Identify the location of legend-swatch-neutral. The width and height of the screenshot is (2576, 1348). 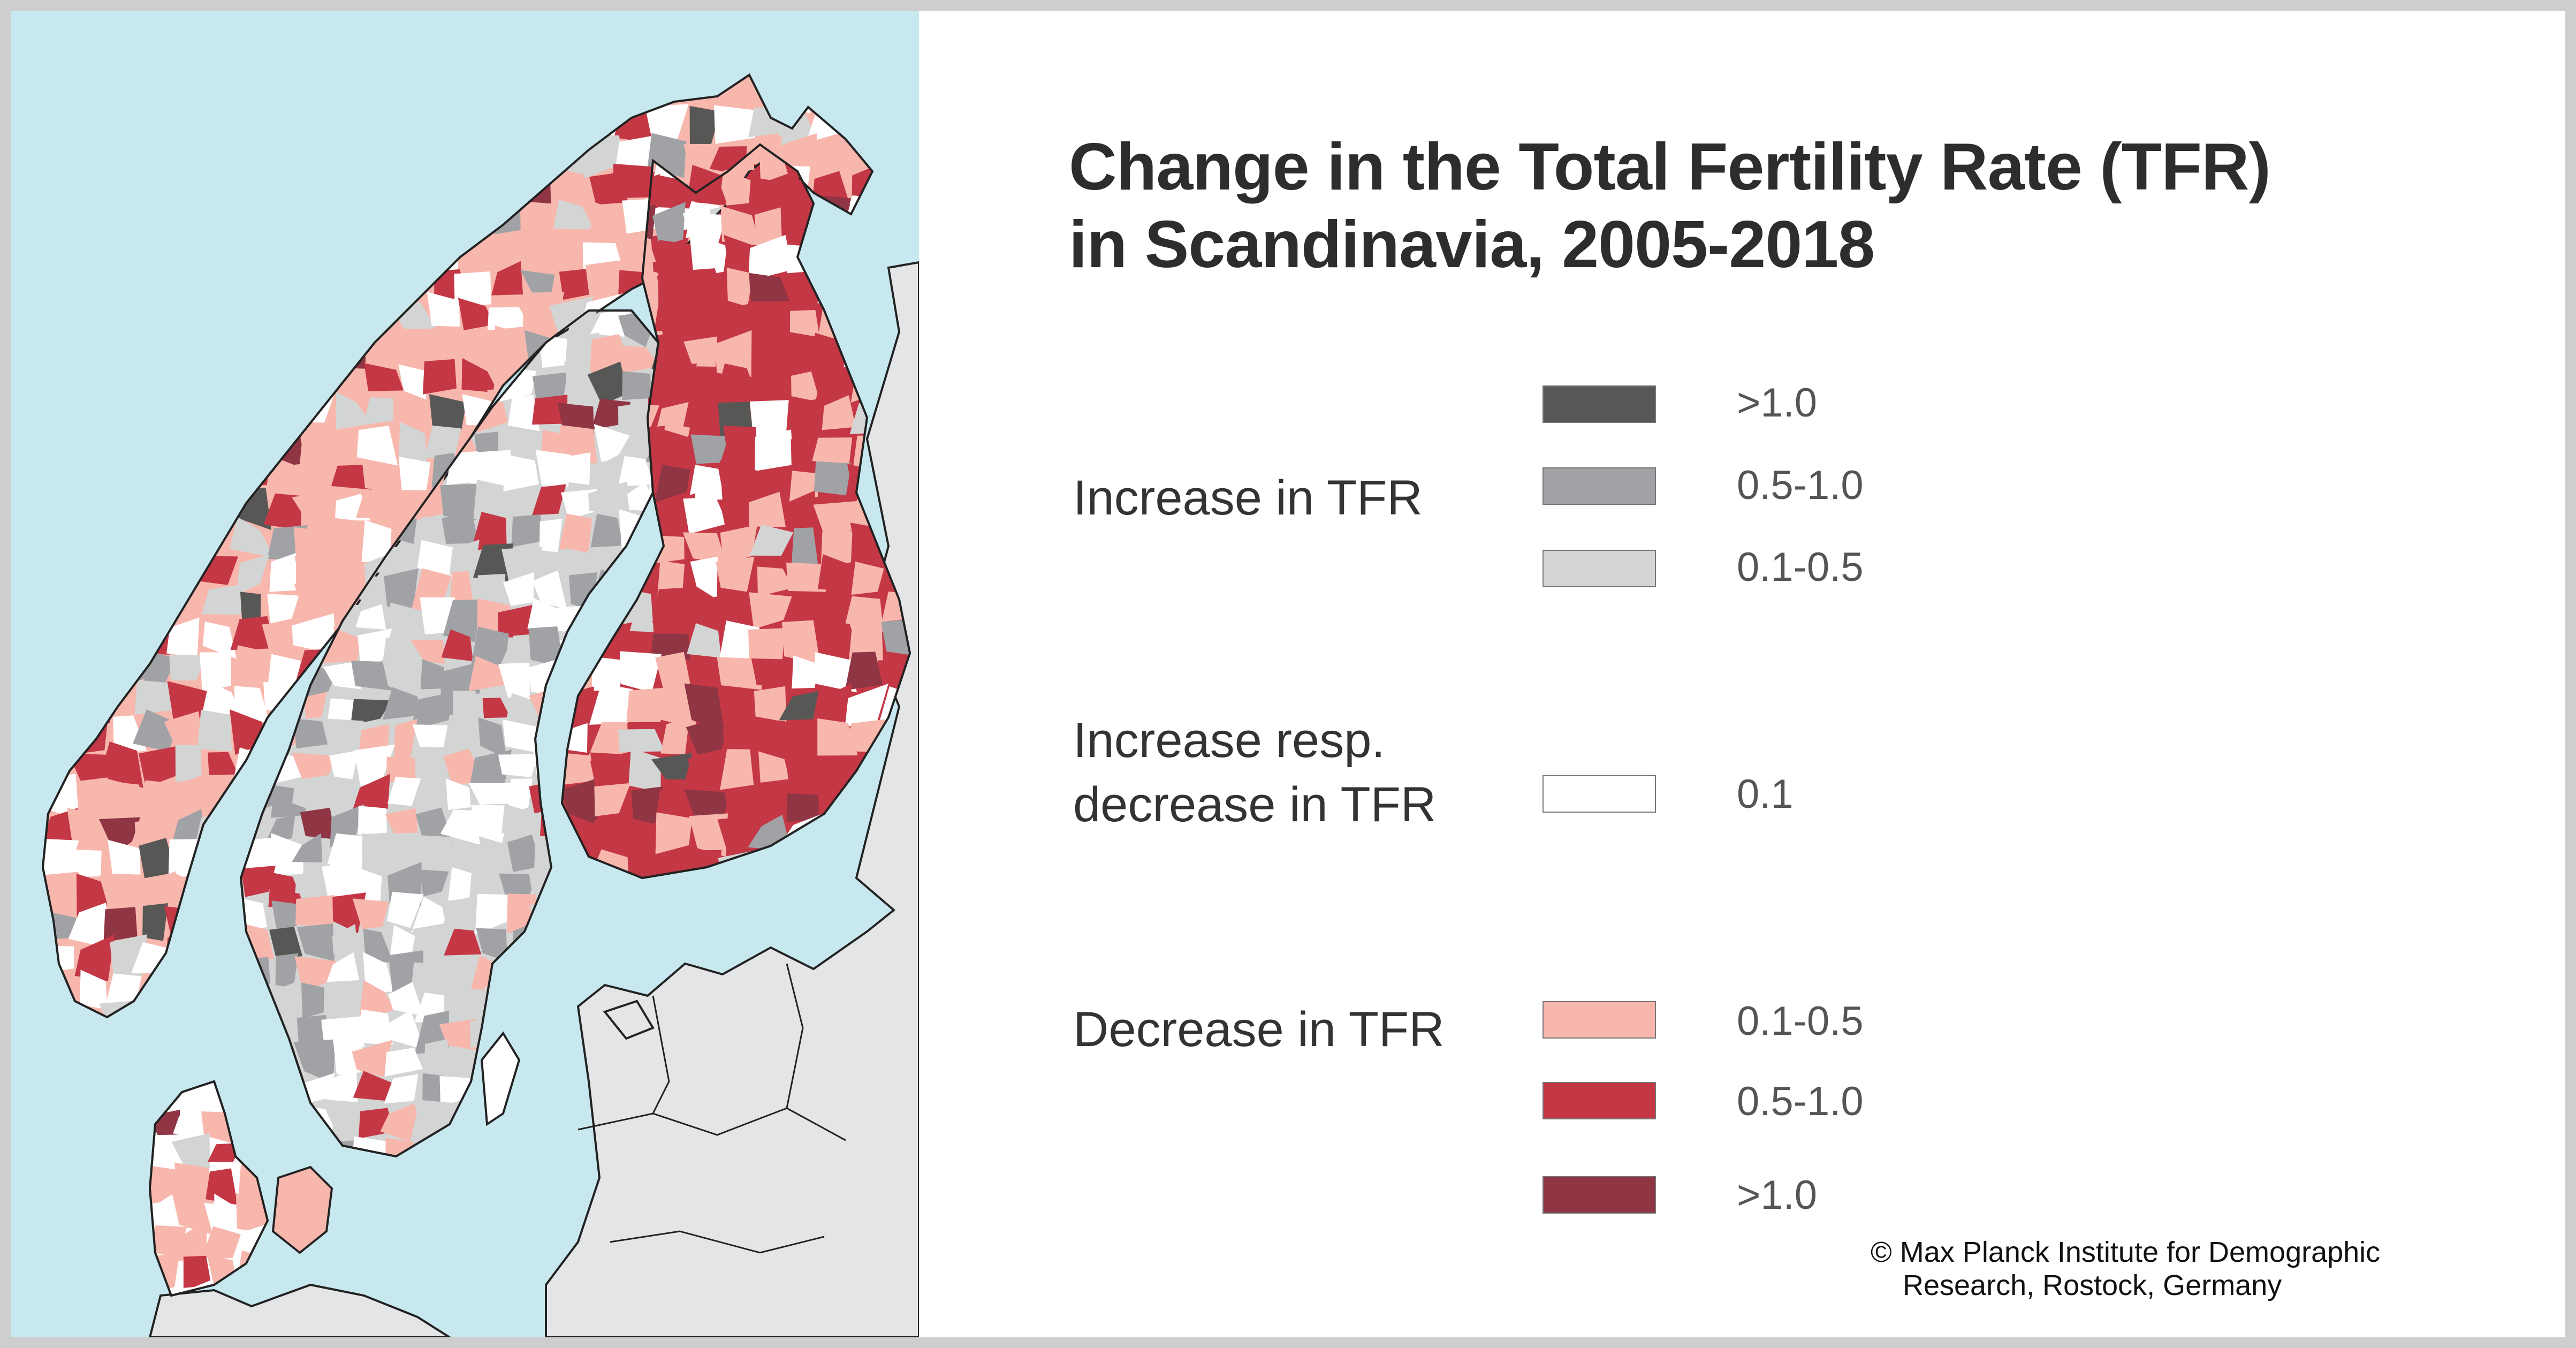
(1599, 794).